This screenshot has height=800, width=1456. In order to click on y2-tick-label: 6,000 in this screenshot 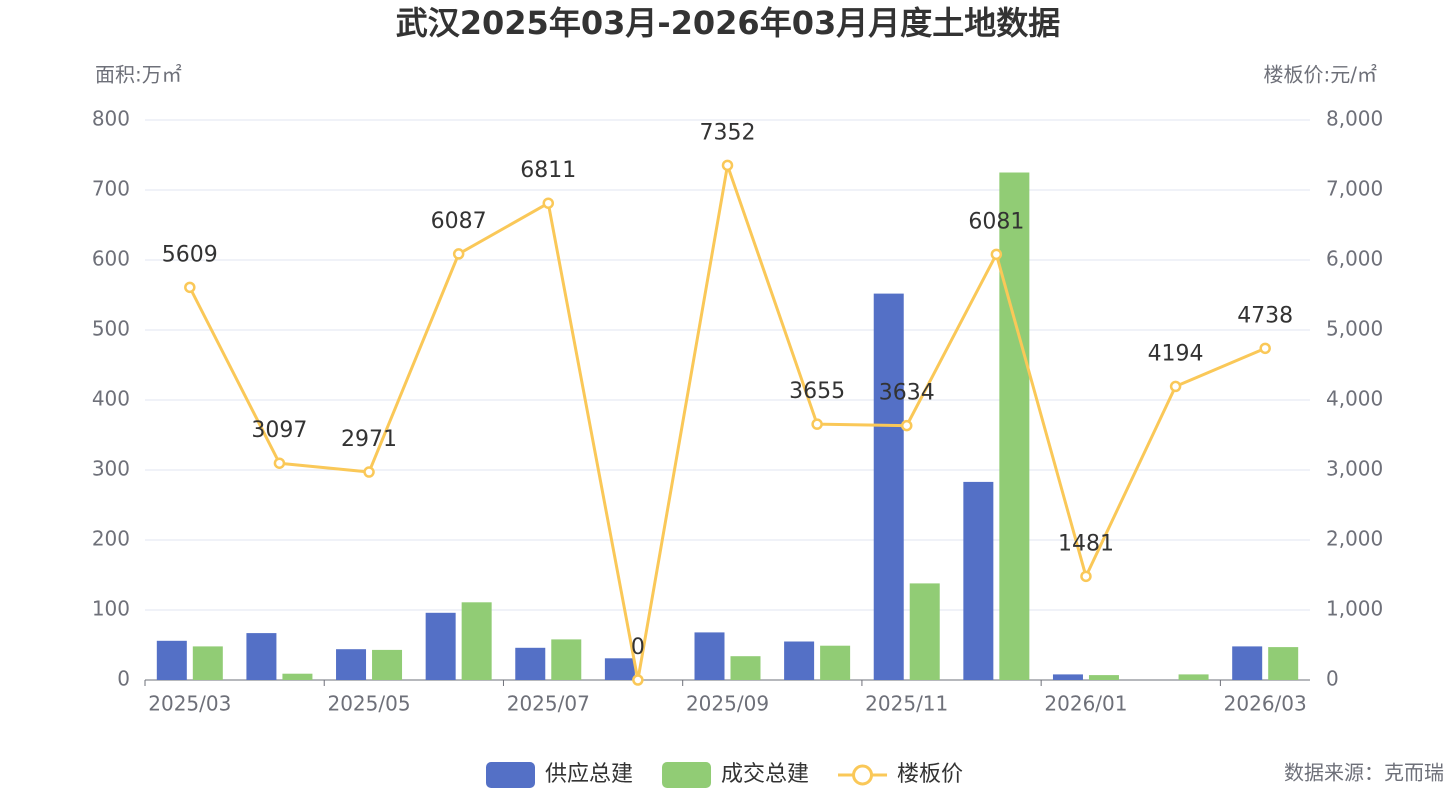, I will do `click(1354, 259)`.